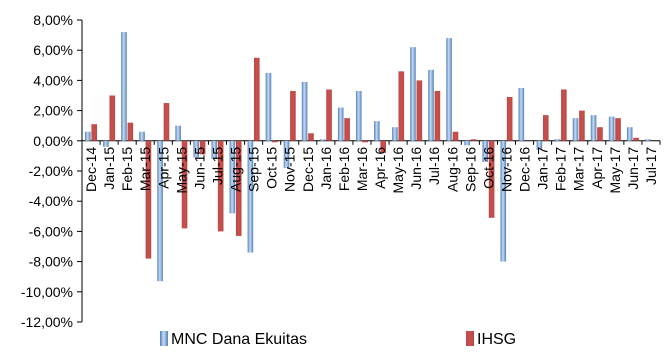 The width and height of the screenshot is (664, 355). What do you see at coordinates (615, 170) in the screenshot?
I see `x-tick-label: May-17` at bounding box center [615, 170].